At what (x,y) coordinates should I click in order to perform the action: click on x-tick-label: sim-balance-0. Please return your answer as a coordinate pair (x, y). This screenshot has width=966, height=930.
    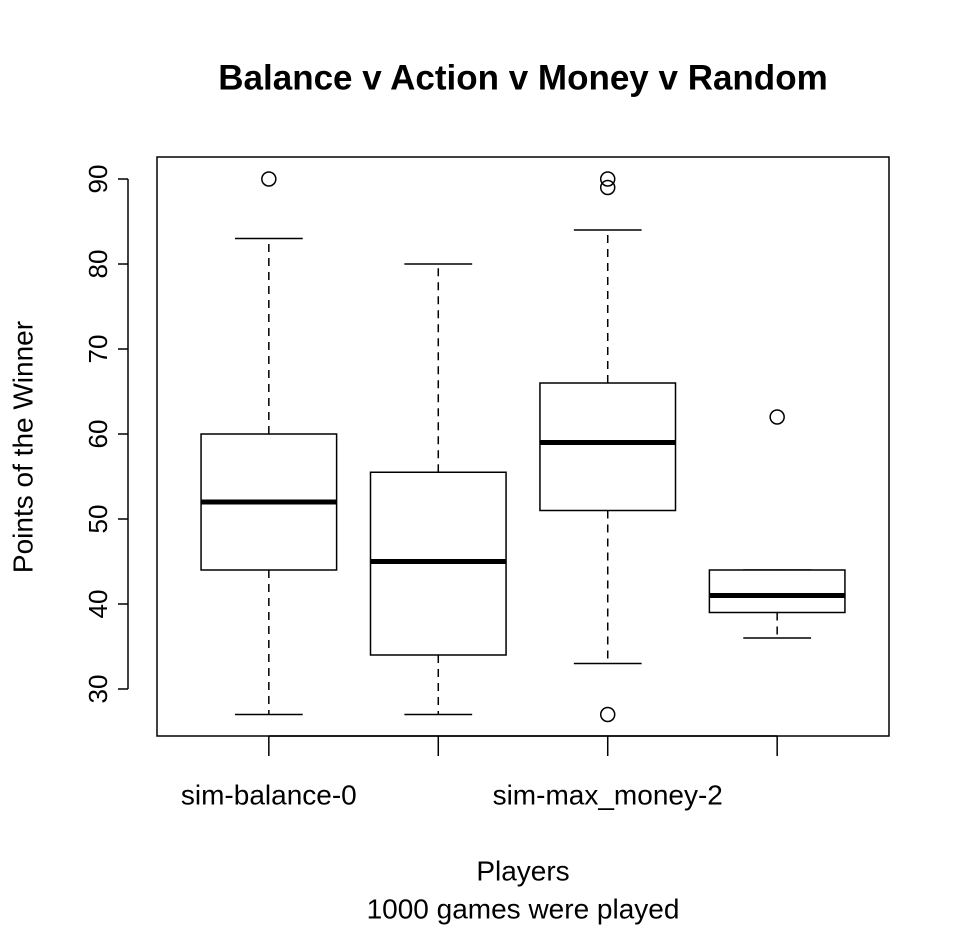
    Looking at the image, I should click on (269, 794).